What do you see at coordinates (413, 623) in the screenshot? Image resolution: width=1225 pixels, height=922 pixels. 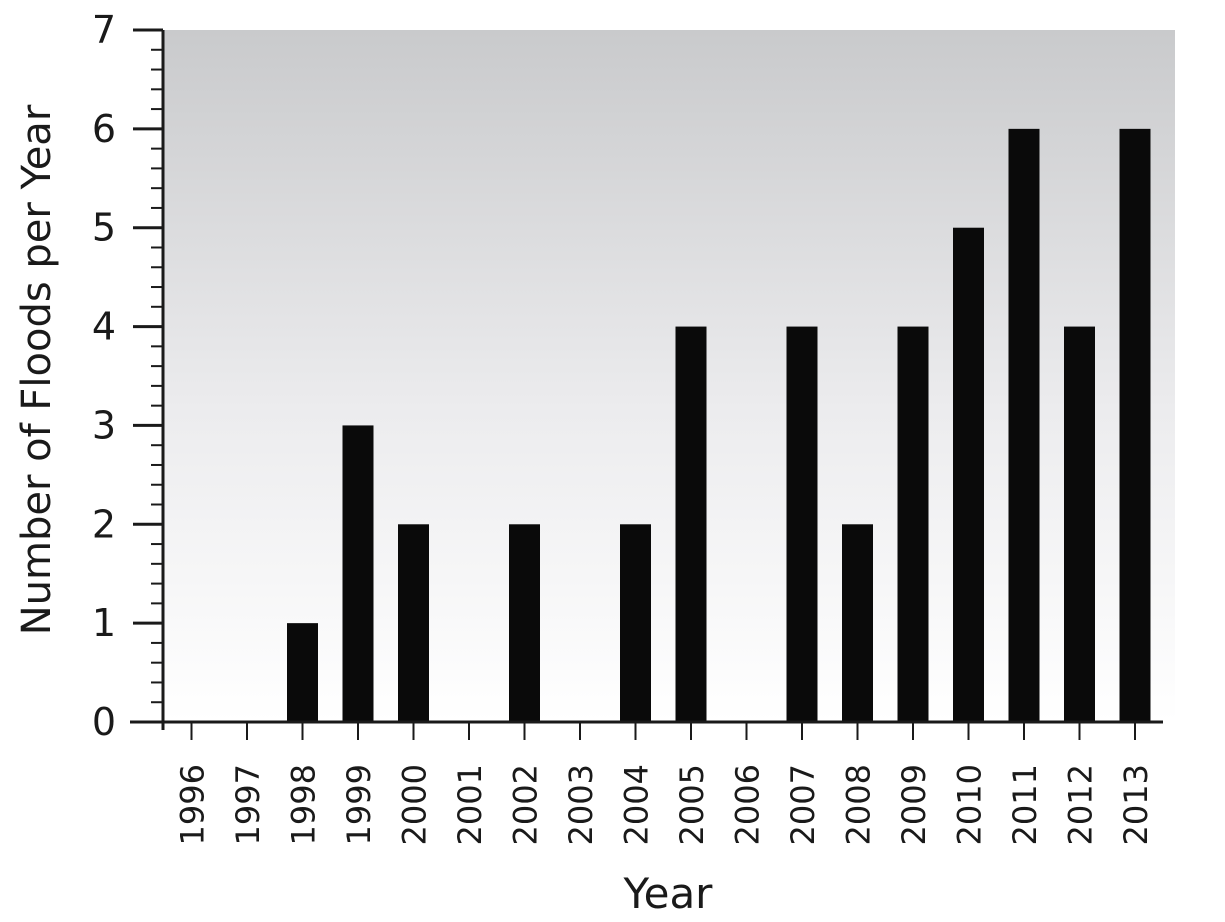 I see `bar-2000` at bounding box center [413, 623].